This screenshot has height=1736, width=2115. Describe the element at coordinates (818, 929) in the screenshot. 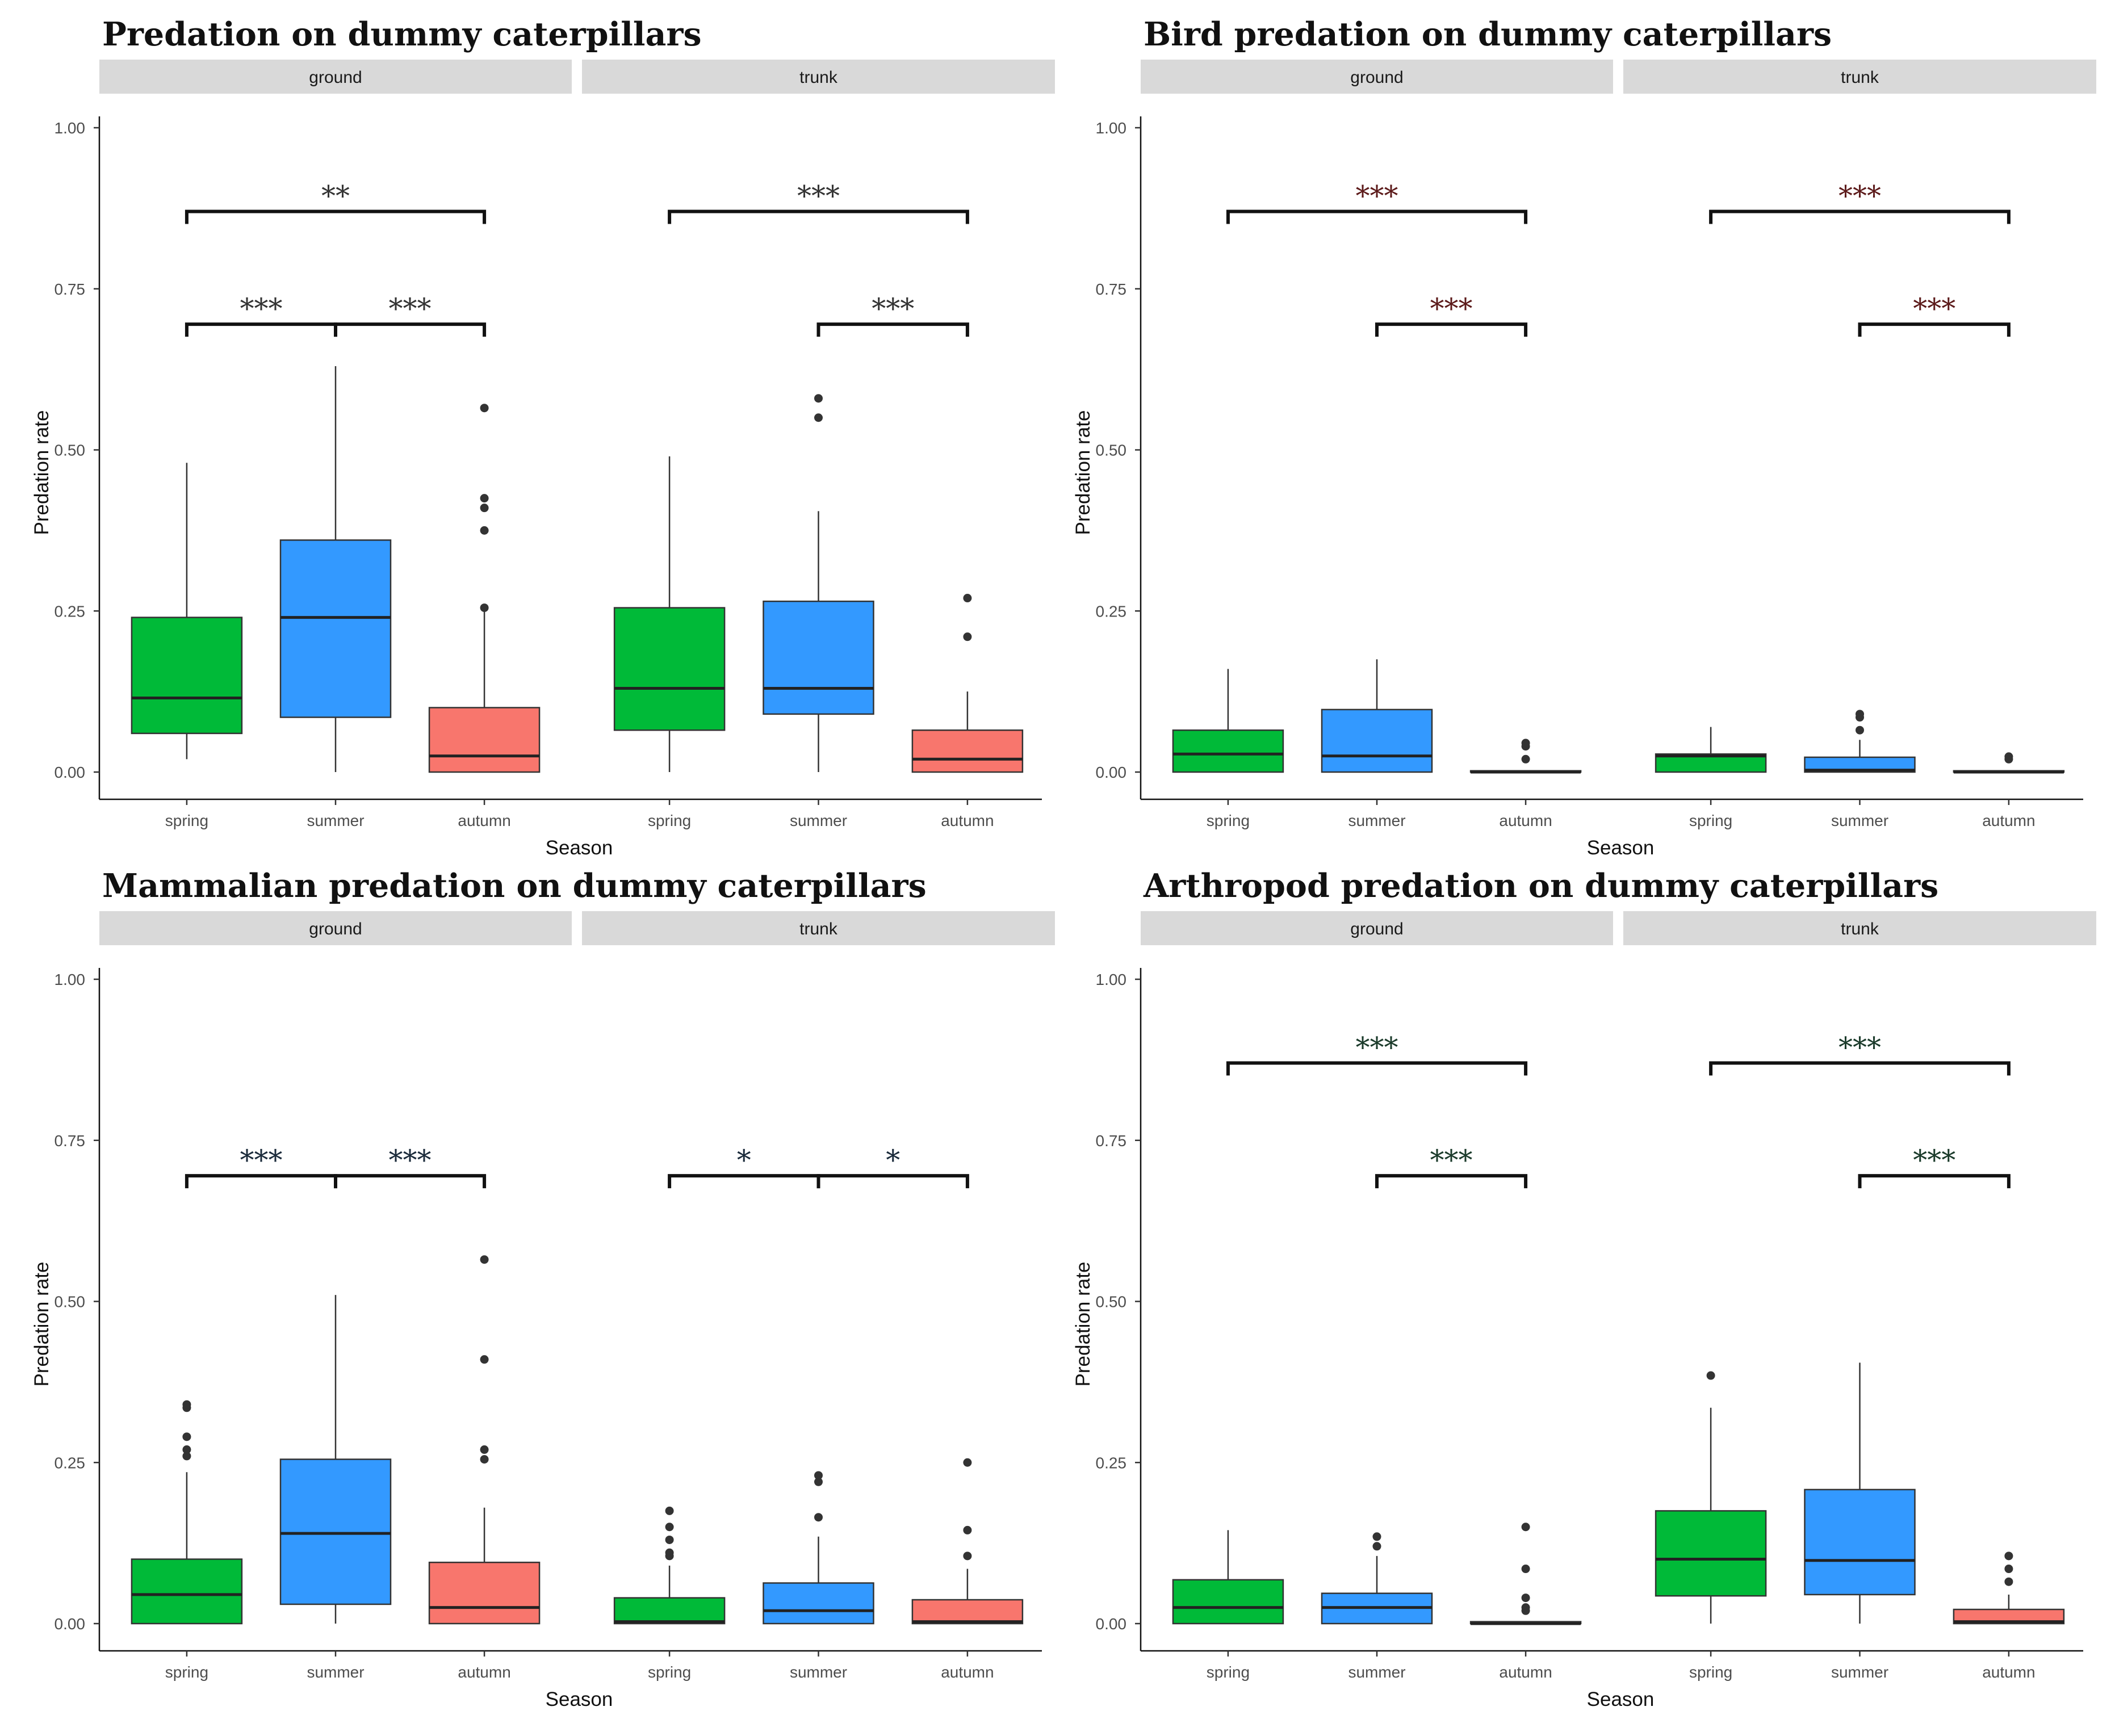

I see `facet-strip-label: trunk` at that location.